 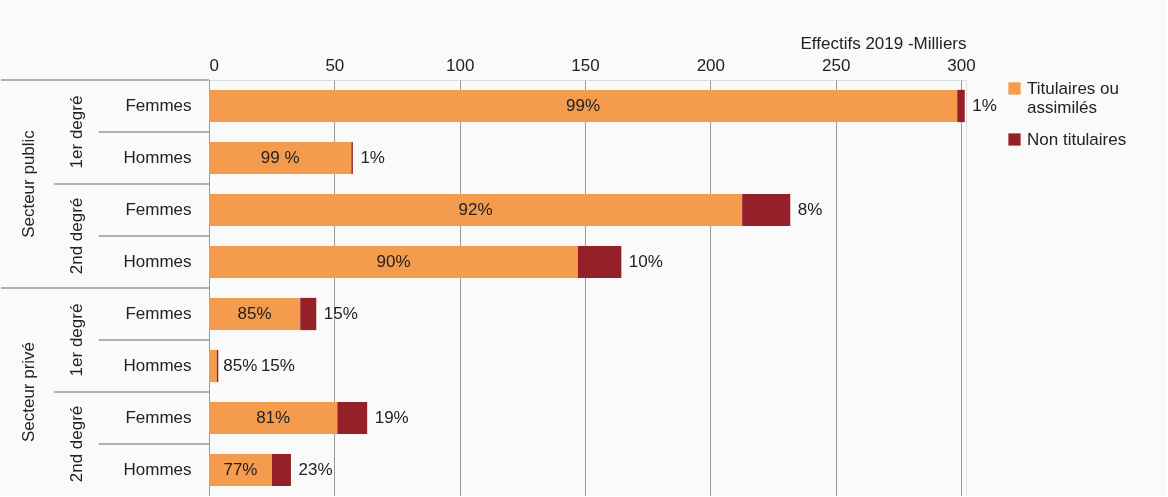 I want to click on annotation: 8%, so click(x=810, y=209).